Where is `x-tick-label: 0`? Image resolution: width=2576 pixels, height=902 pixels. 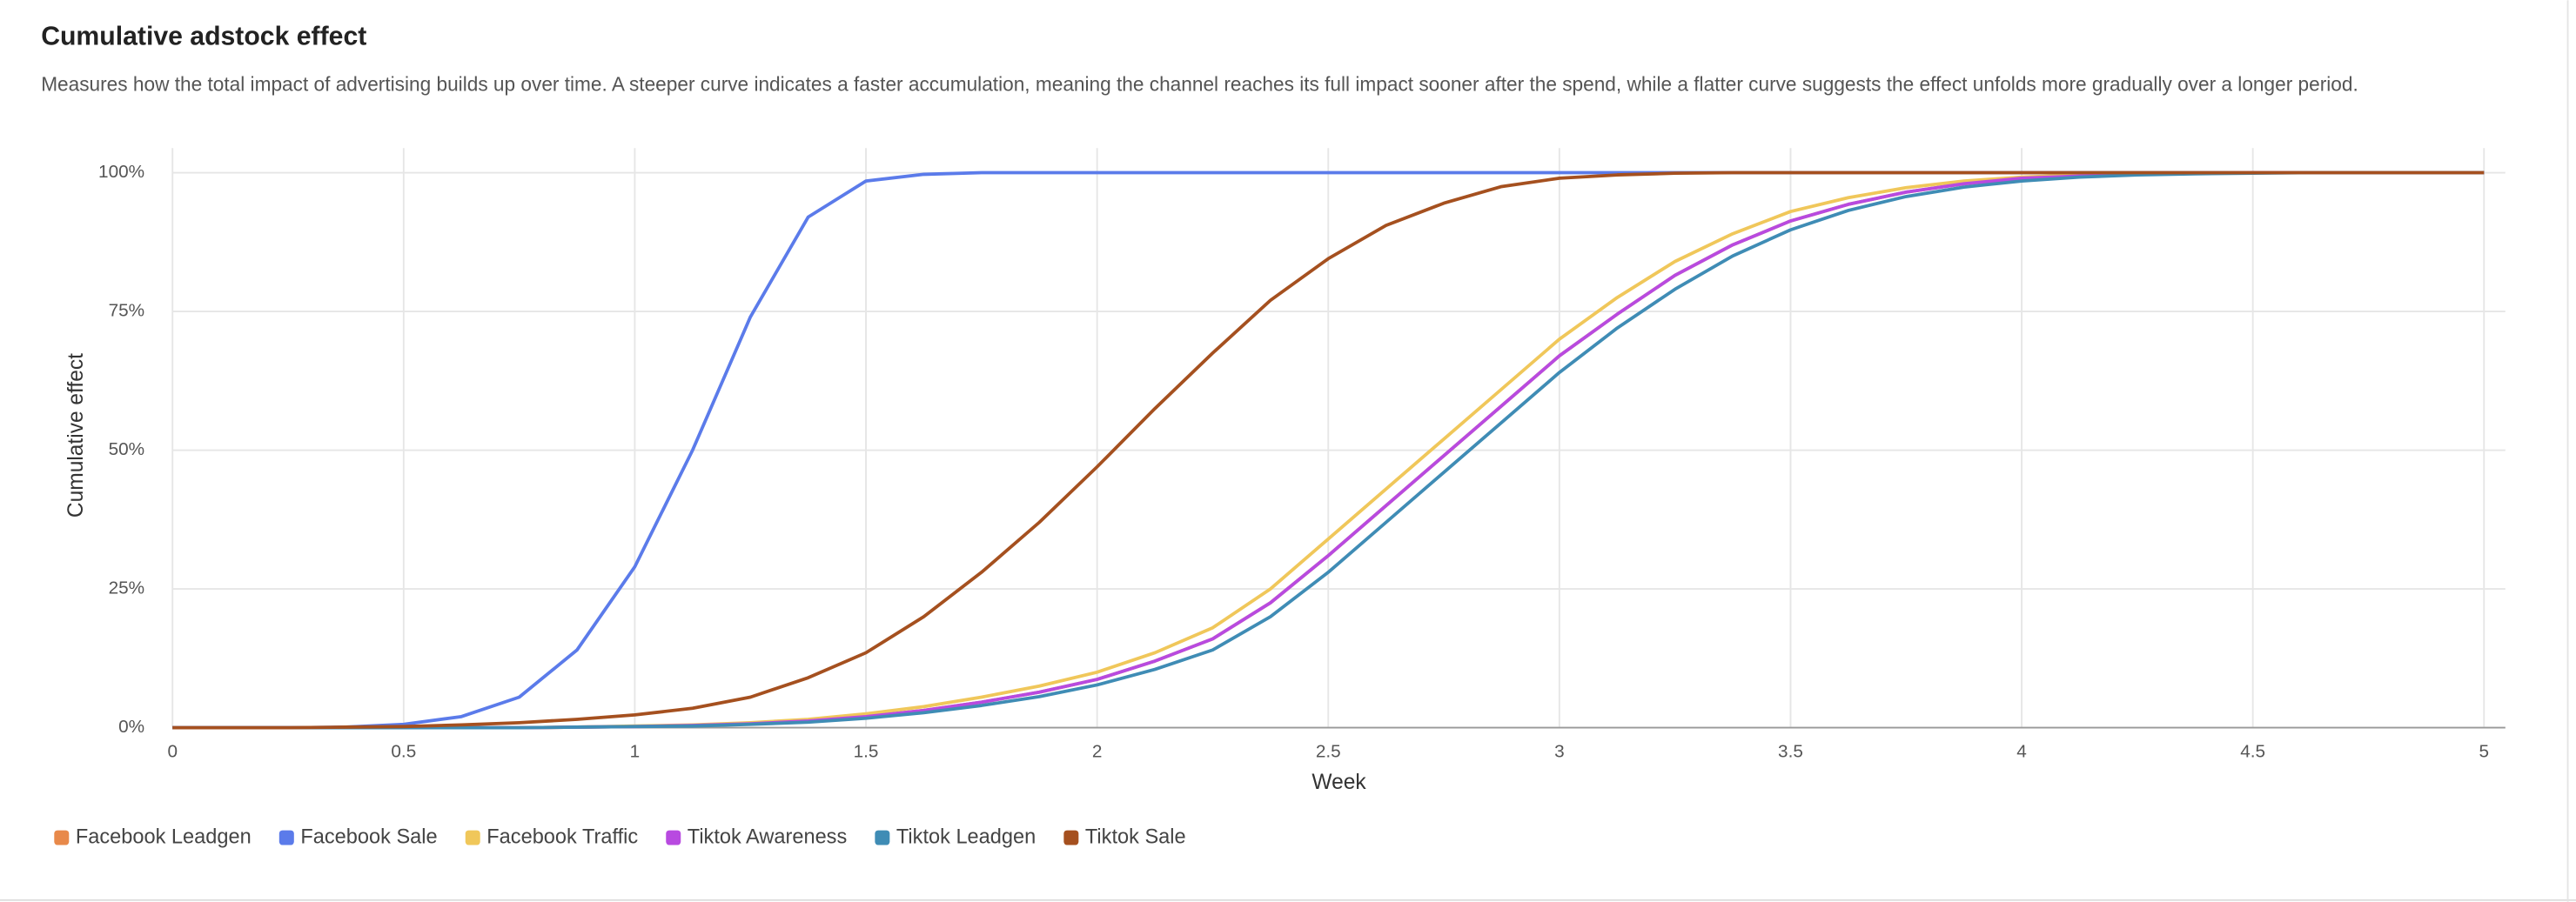 x-tick-label: 0 is located at coordinates (172, 751).